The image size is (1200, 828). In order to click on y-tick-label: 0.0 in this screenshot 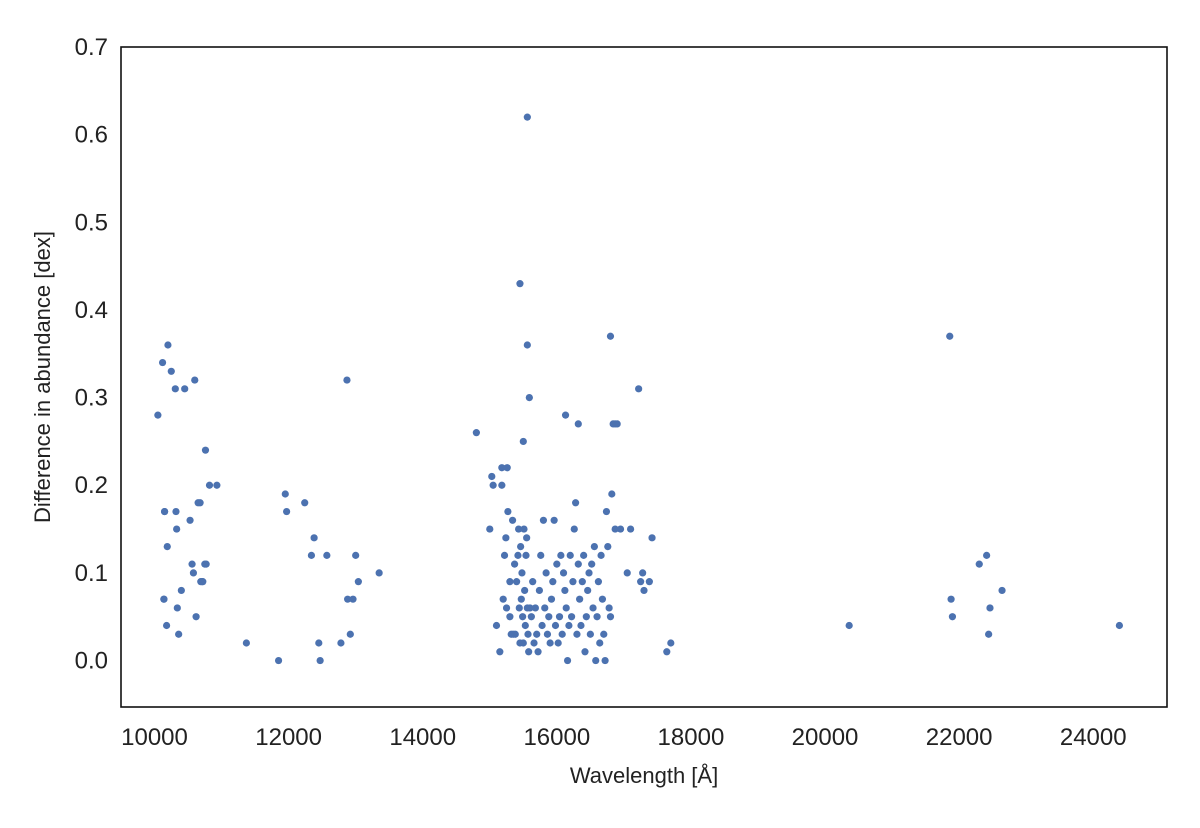, I will do `click(91, 661)`.